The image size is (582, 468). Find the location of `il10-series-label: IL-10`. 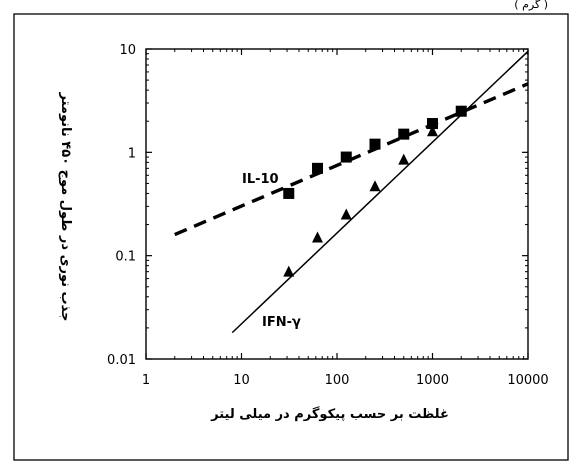

il10-series-label: IL-10 is located at coordinates (260, 179).